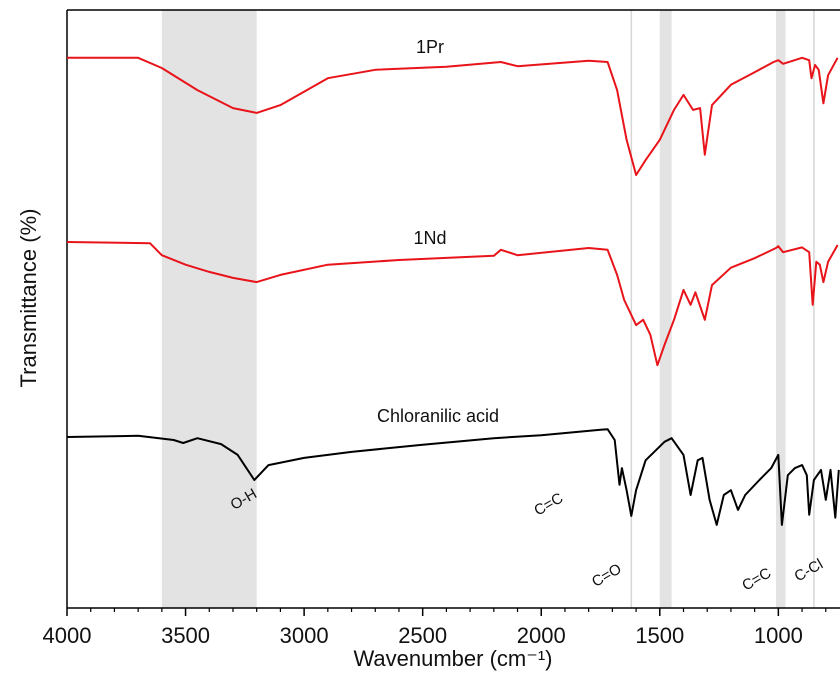 Image resolution: width=840 pixels, height=674 pixels. Describe the element at coordinates (452, 658) in the screenshot. I see `x-axis-label: Wavenumber (cm⁻¹)` at that location.